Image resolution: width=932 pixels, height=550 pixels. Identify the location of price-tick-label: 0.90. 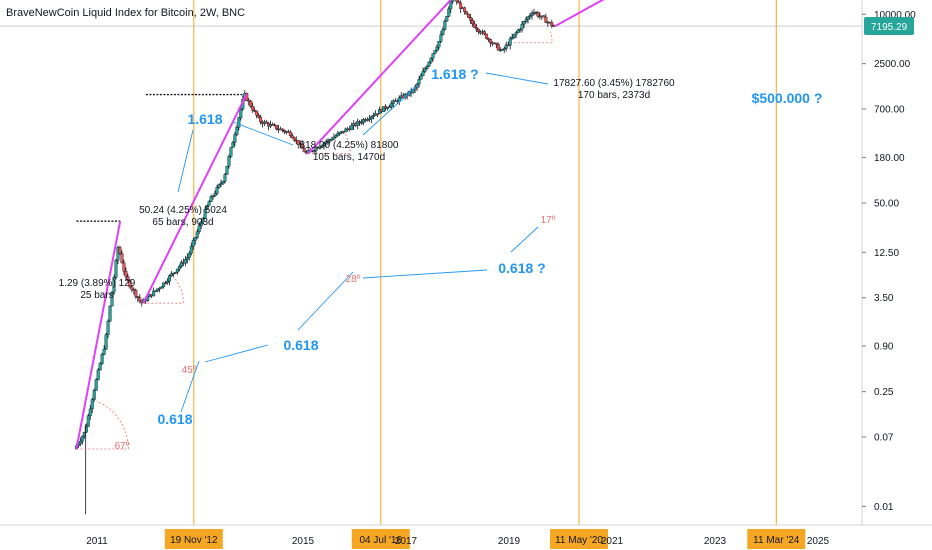
(884, 347).